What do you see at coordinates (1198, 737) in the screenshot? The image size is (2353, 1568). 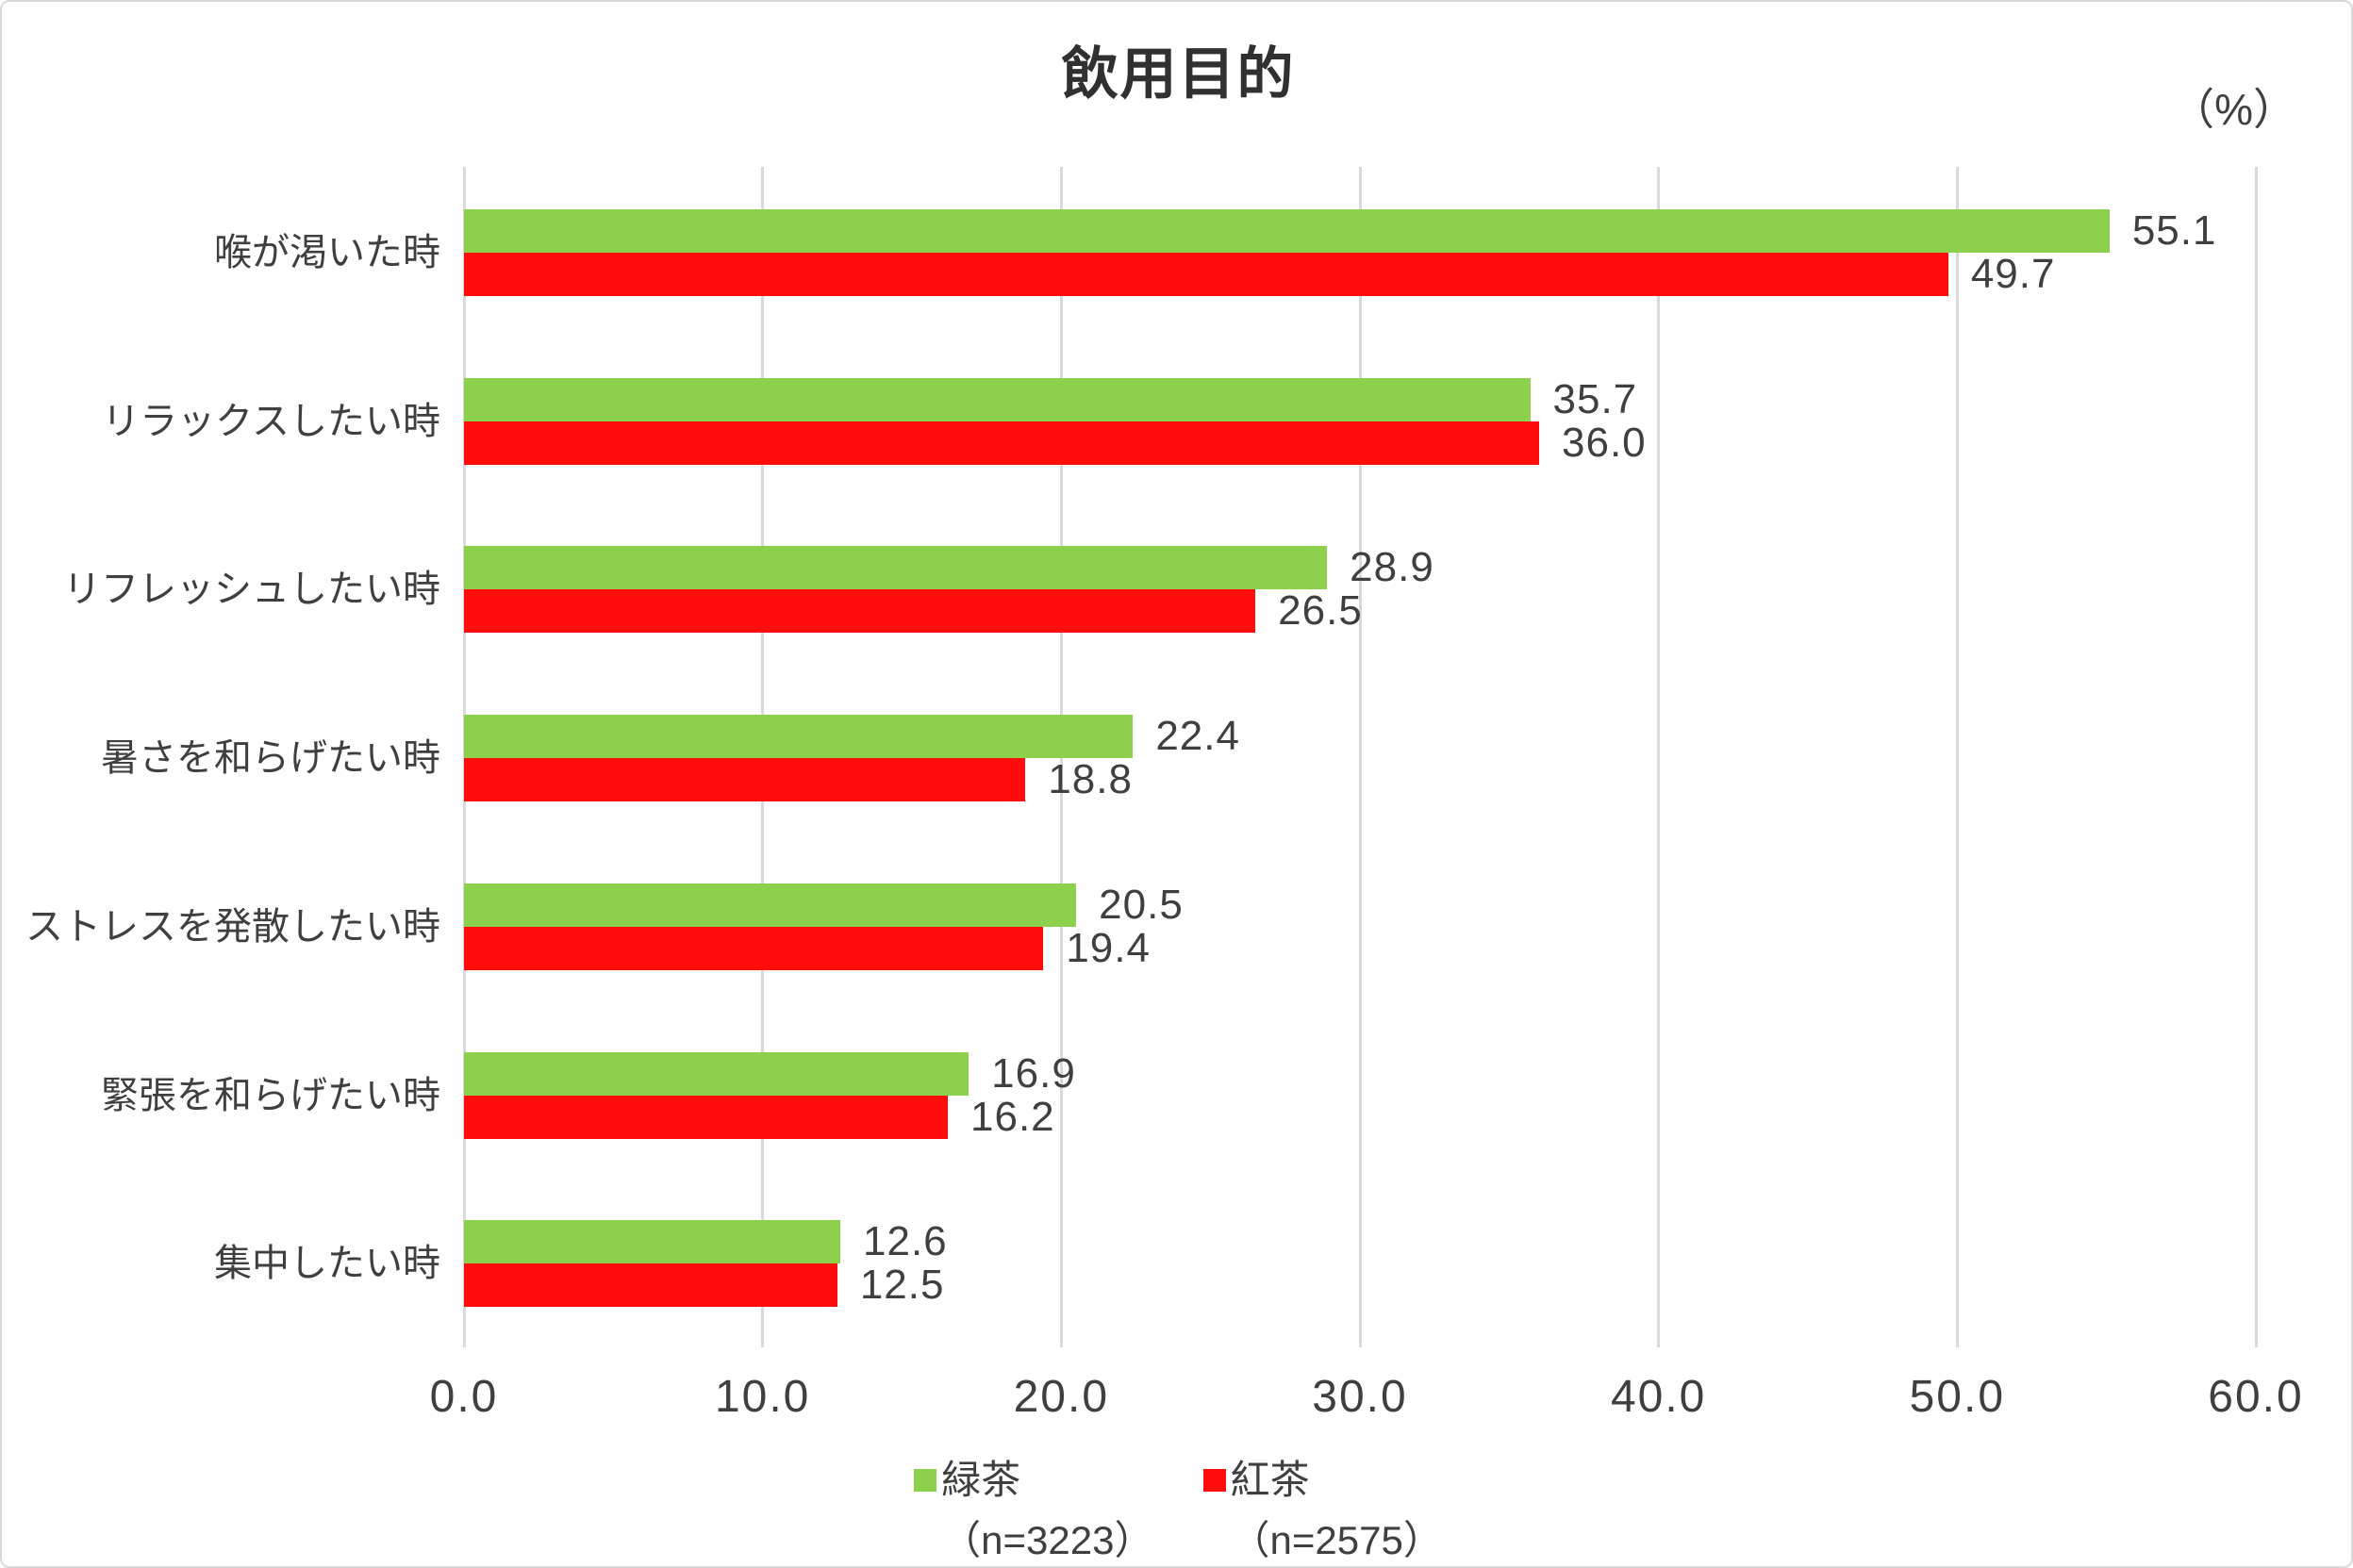 I see `value-label: 22.4` at bounding box center [1198, 737].